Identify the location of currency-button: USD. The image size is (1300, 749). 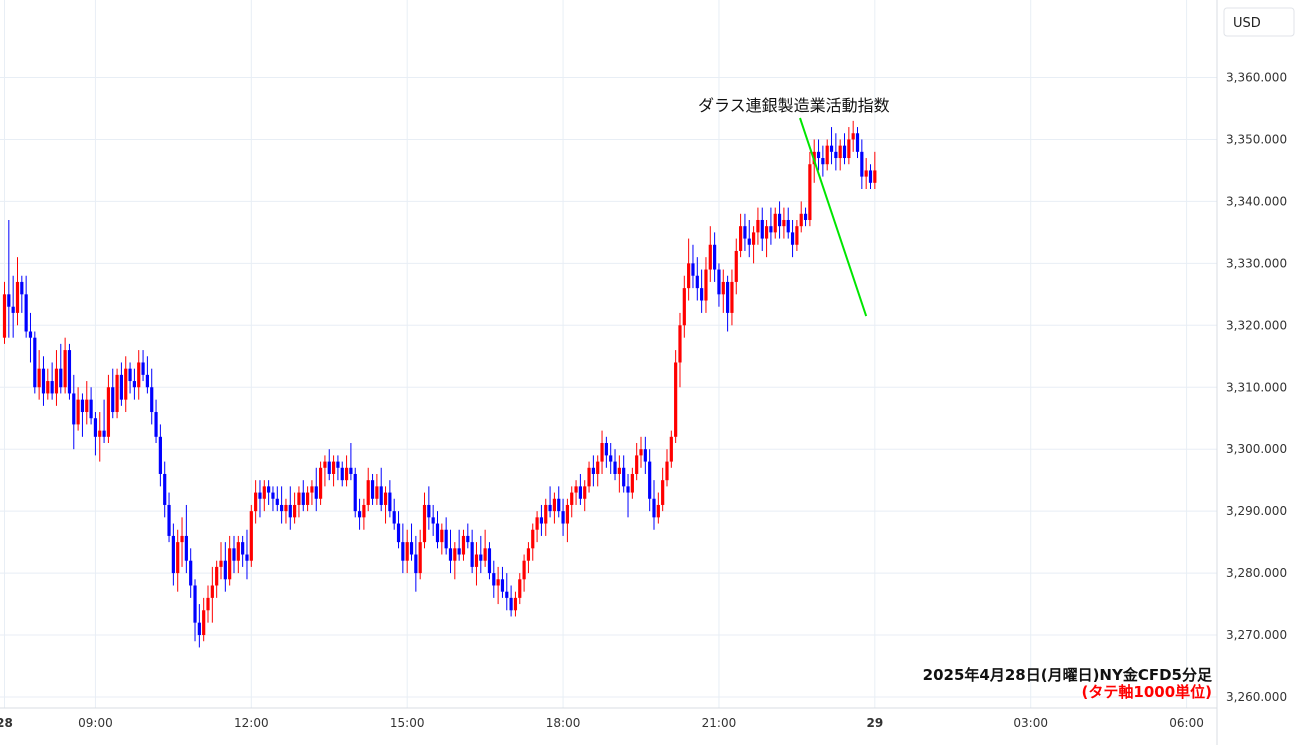
(1259, 22).